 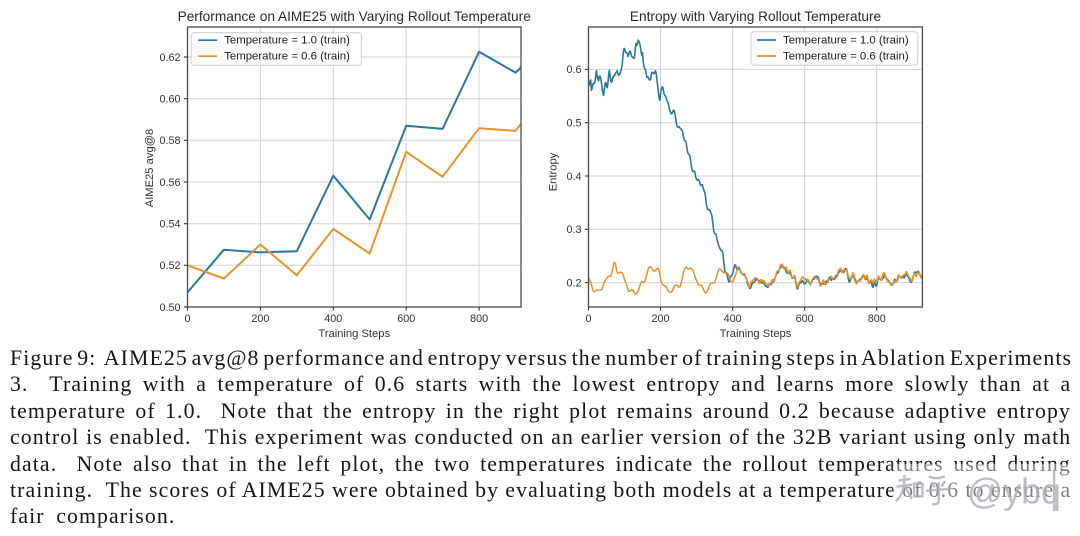 I want to click on svg-text: 0.52, so click(x=169, y=266).